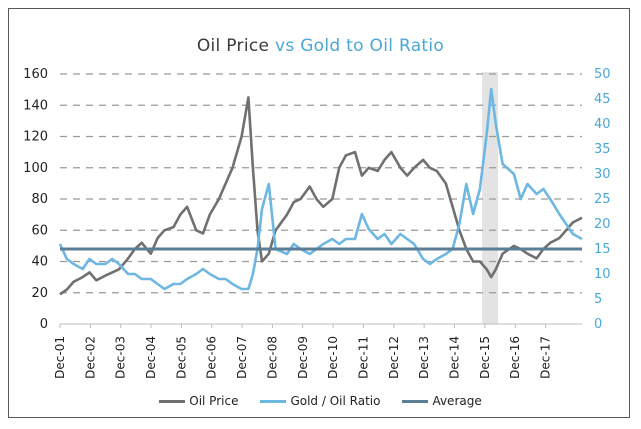  What do you see at coordinates (121, 357) in the screenshot?
I see `x-tick-label: Dec-03` at bounding box center [121, 357].